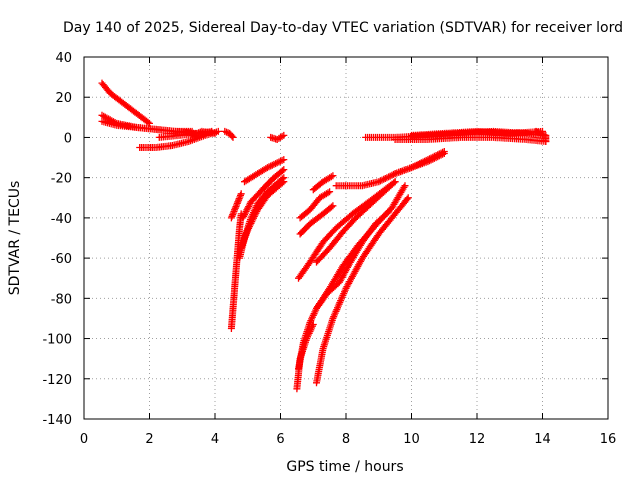 The image size is (640, 480). I want to click on x-tick-label: 0, so click(84, 439).